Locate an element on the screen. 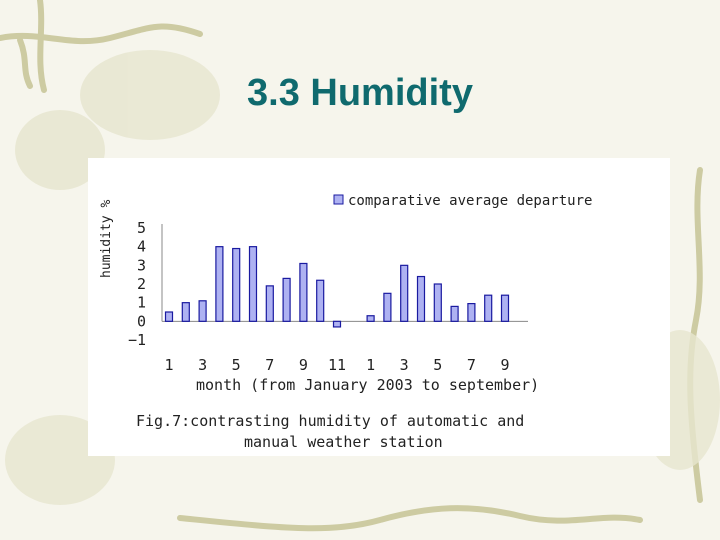 This screenshot has width=720, height=540. y-tick-label: 3 is located at coordinates (141, 265).